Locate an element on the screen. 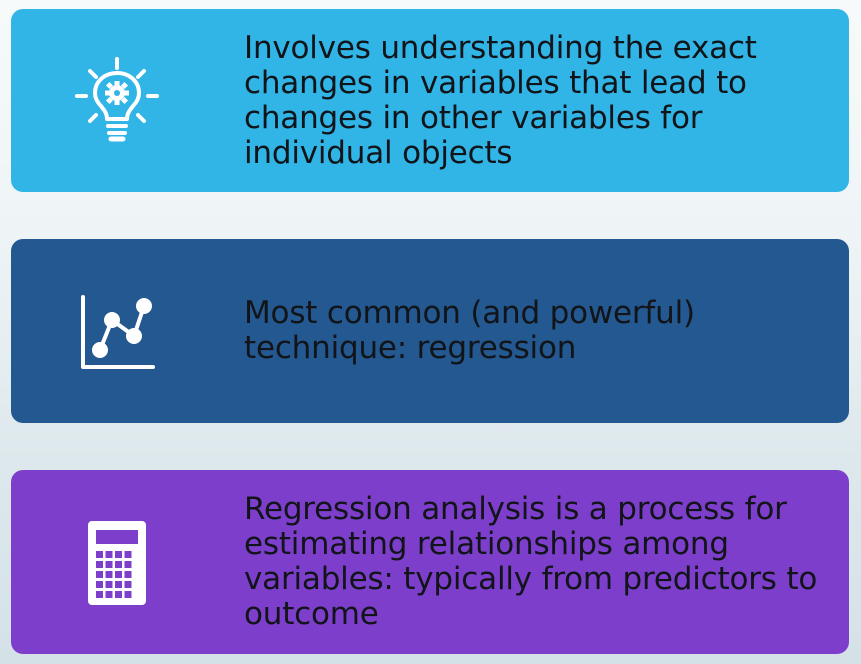 This screenshot has width=861, height=664. lightbulb-gear-icon is located at coordinates (117, 101).